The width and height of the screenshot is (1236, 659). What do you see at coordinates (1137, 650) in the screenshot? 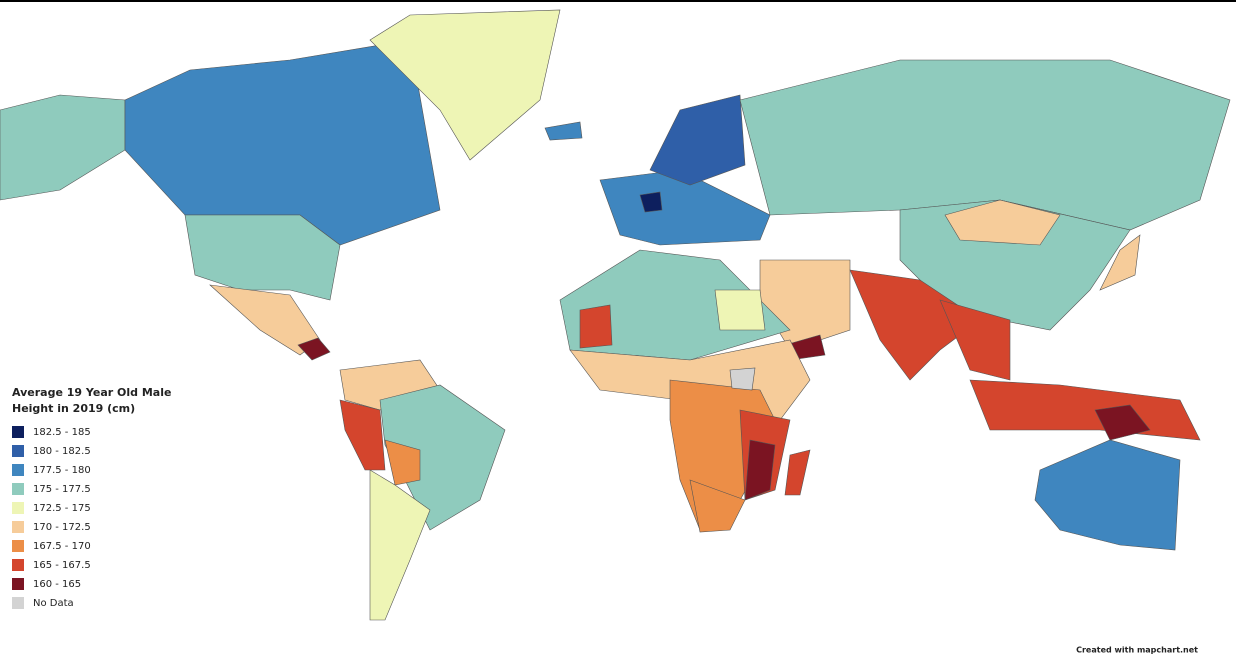
I see `credit: Created with mapchart.net` at bounding box center [1137, 650].